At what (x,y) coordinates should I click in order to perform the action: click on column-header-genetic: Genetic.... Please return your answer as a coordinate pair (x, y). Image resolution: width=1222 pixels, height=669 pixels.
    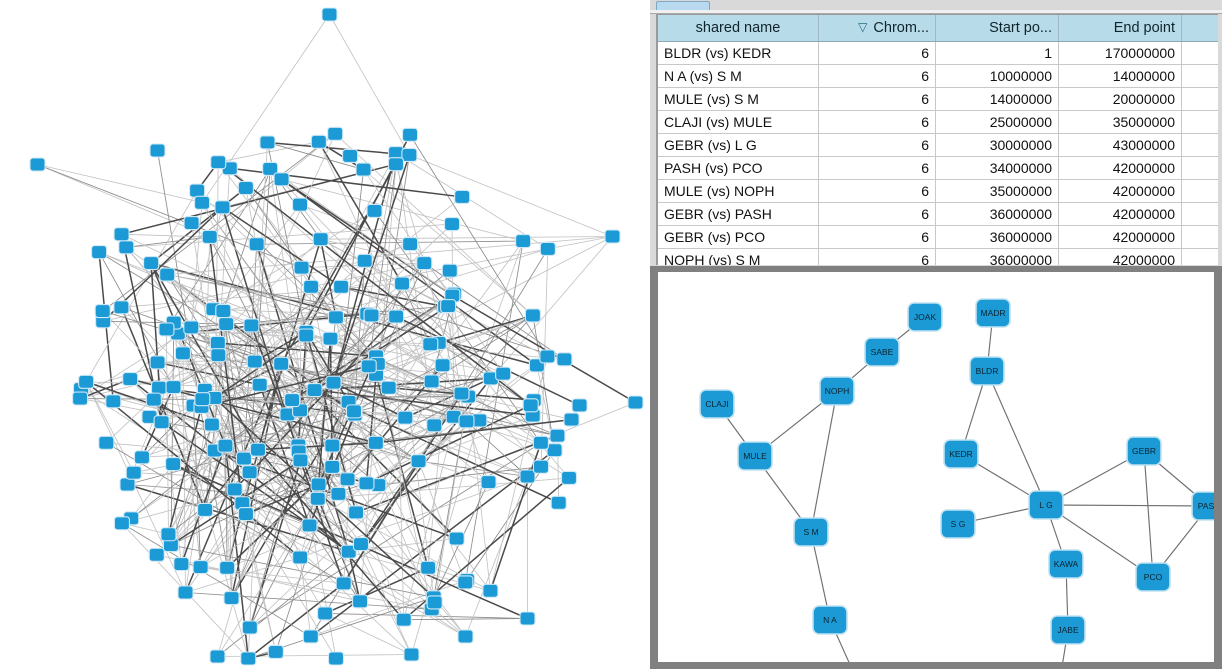
    Looking at the image, I should click on (1199, 28).